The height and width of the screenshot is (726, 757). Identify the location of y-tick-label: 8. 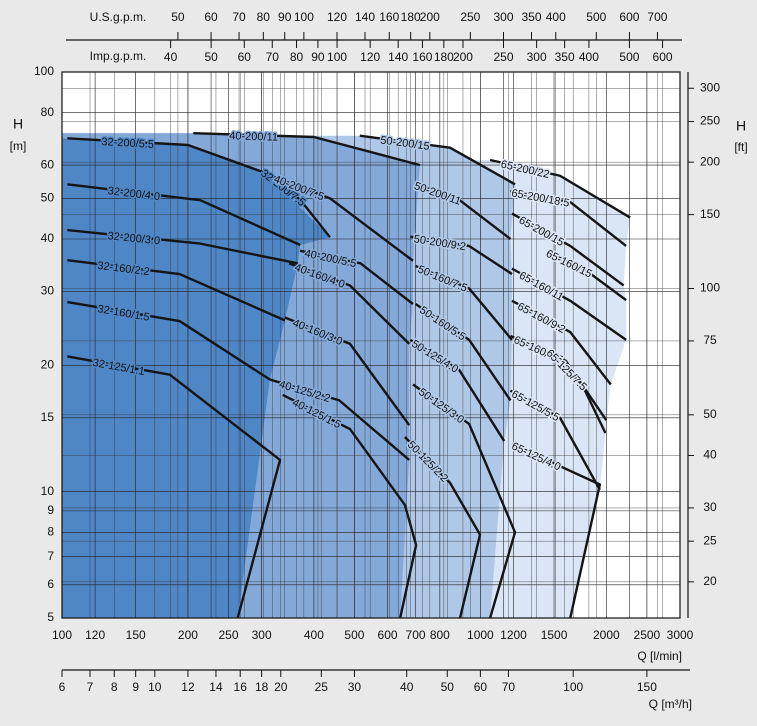
(50, 532).